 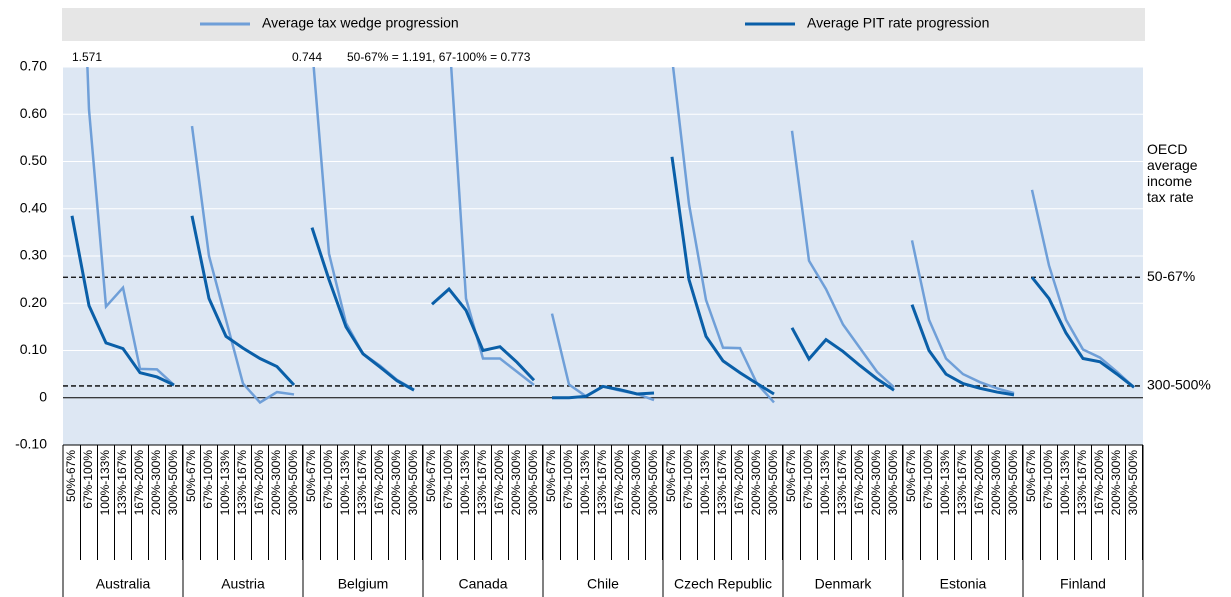 I want to click on annotation: 1.571, so click(x=87, y=57).